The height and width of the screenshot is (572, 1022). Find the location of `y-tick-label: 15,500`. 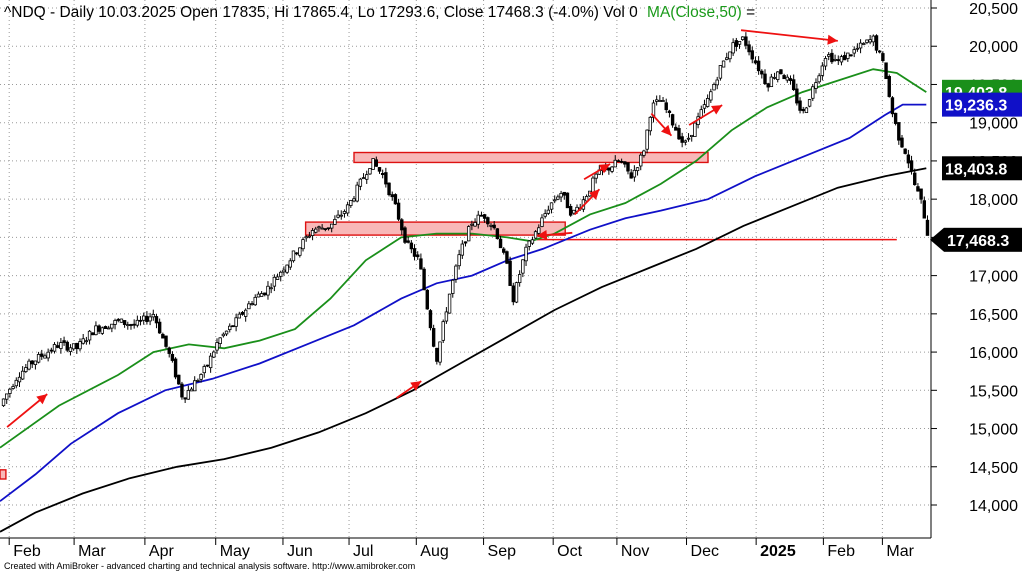

y-tick-label: 15,500 is located at coordinates (993, 391).